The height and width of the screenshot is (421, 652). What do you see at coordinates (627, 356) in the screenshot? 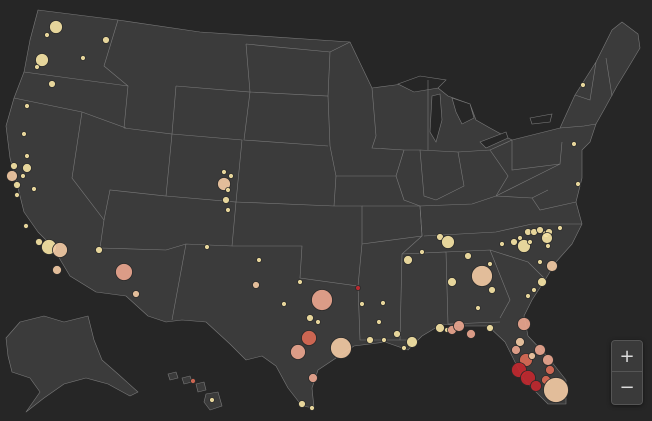
I see `zoom-in-button: +` at bounding box center [627, 356].